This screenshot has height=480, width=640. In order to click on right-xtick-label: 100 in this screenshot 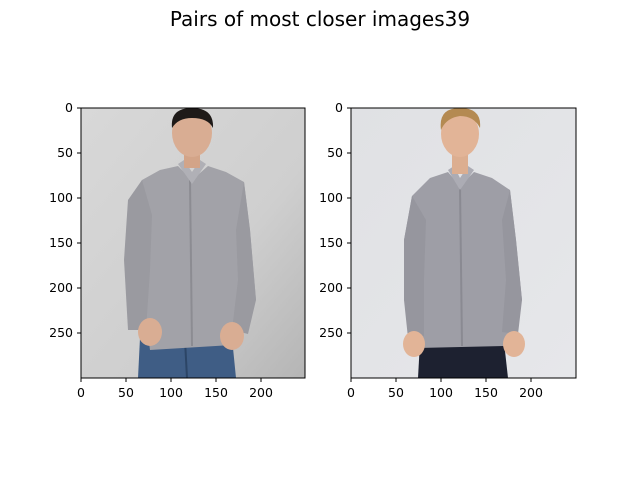, I will do `click(441, 392)`.